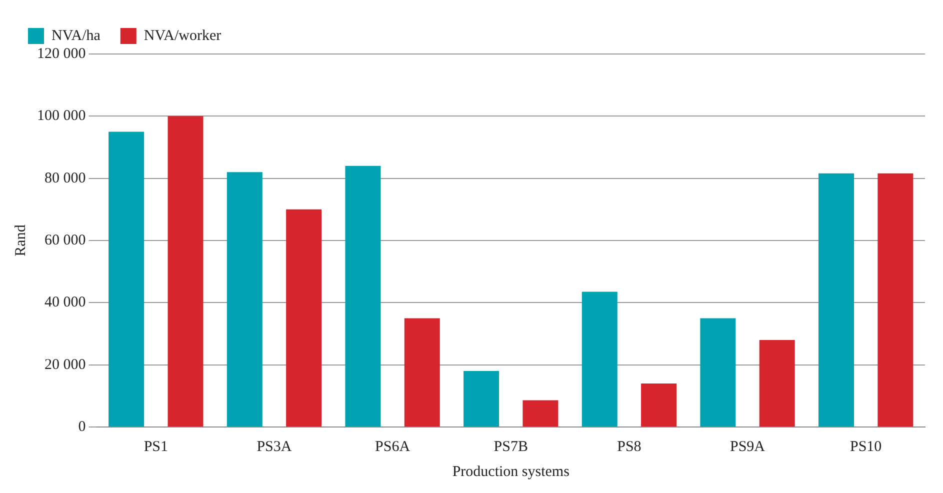 This screenshot has width=943, height=493. What do you see at coordinates (65, 178) in the screenshot?
I see `y-tick-label: 80 000` at bounding box center [65, 178].